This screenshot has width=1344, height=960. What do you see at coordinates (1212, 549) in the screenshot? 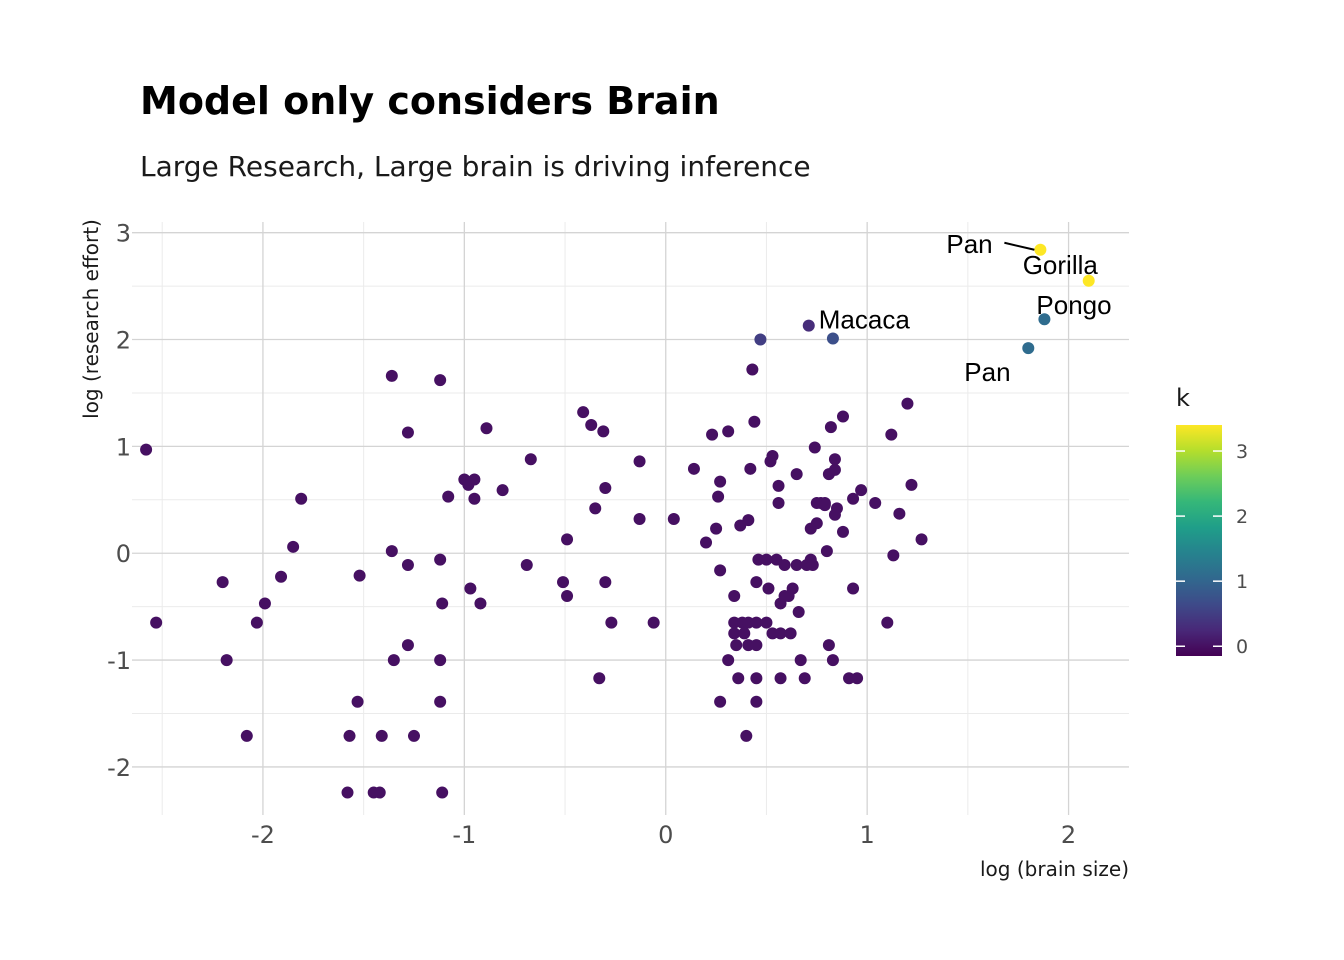
I see `colorbar-ticks: 0 1 2 3` at bounding box center [1212, 549].